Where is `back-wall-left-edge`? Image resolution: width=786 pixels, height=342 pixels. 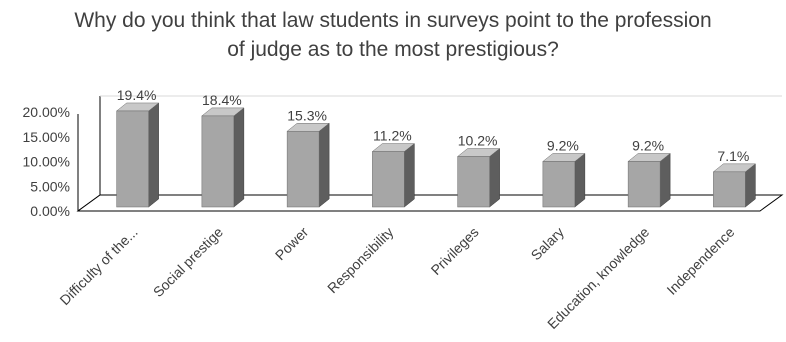
back-wall-left-edge is located at coordinates (89, 154).